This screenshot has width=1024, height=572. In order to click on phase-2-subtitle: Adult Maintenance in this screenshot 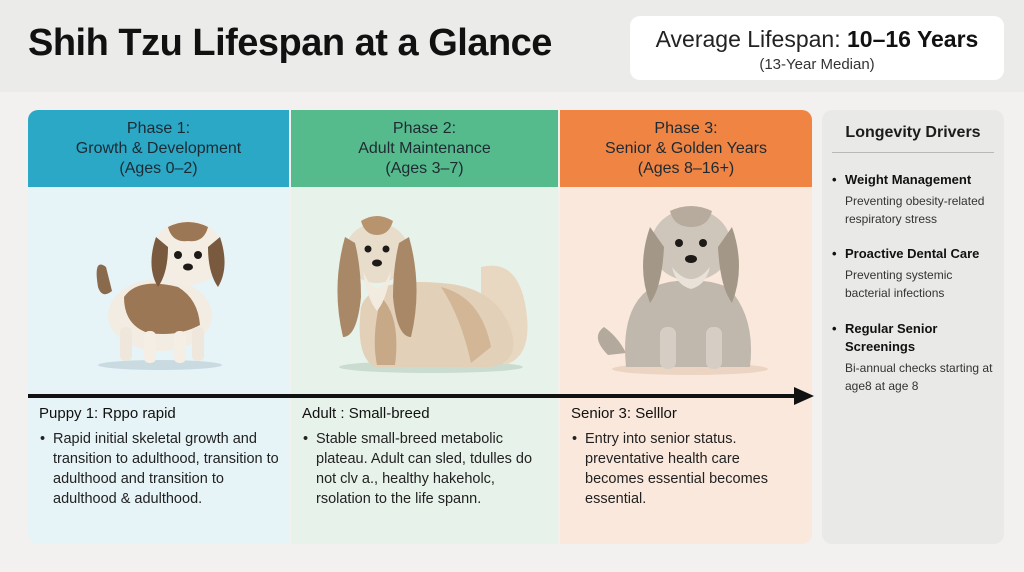, I will do `click(424, 148)`.